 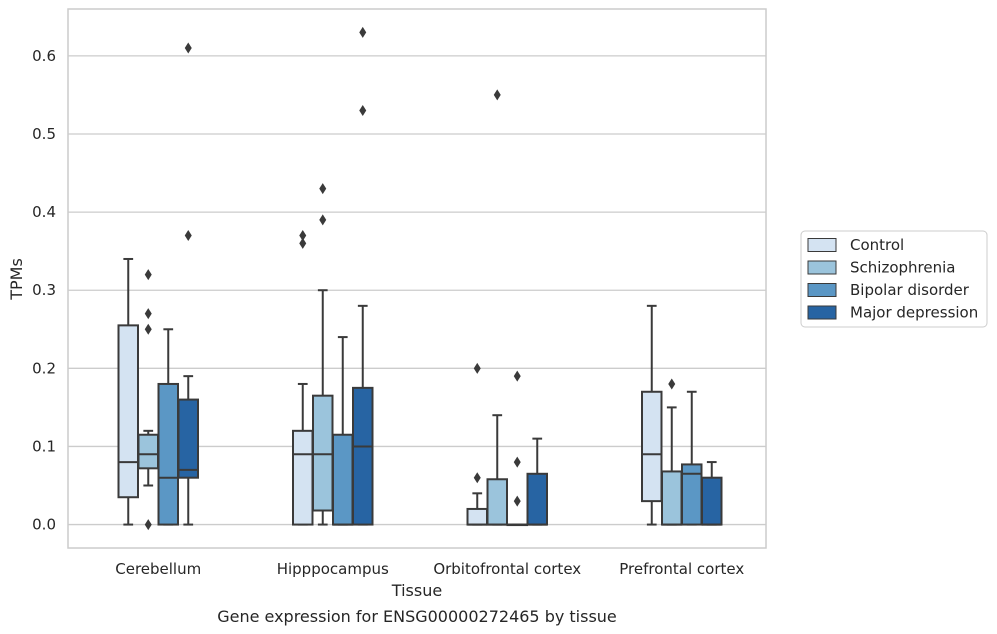 What do you see at coordinates (44, 368) in the screenshot?
I see `y-tick-label: 0.2` at bounding box center [44, 368].